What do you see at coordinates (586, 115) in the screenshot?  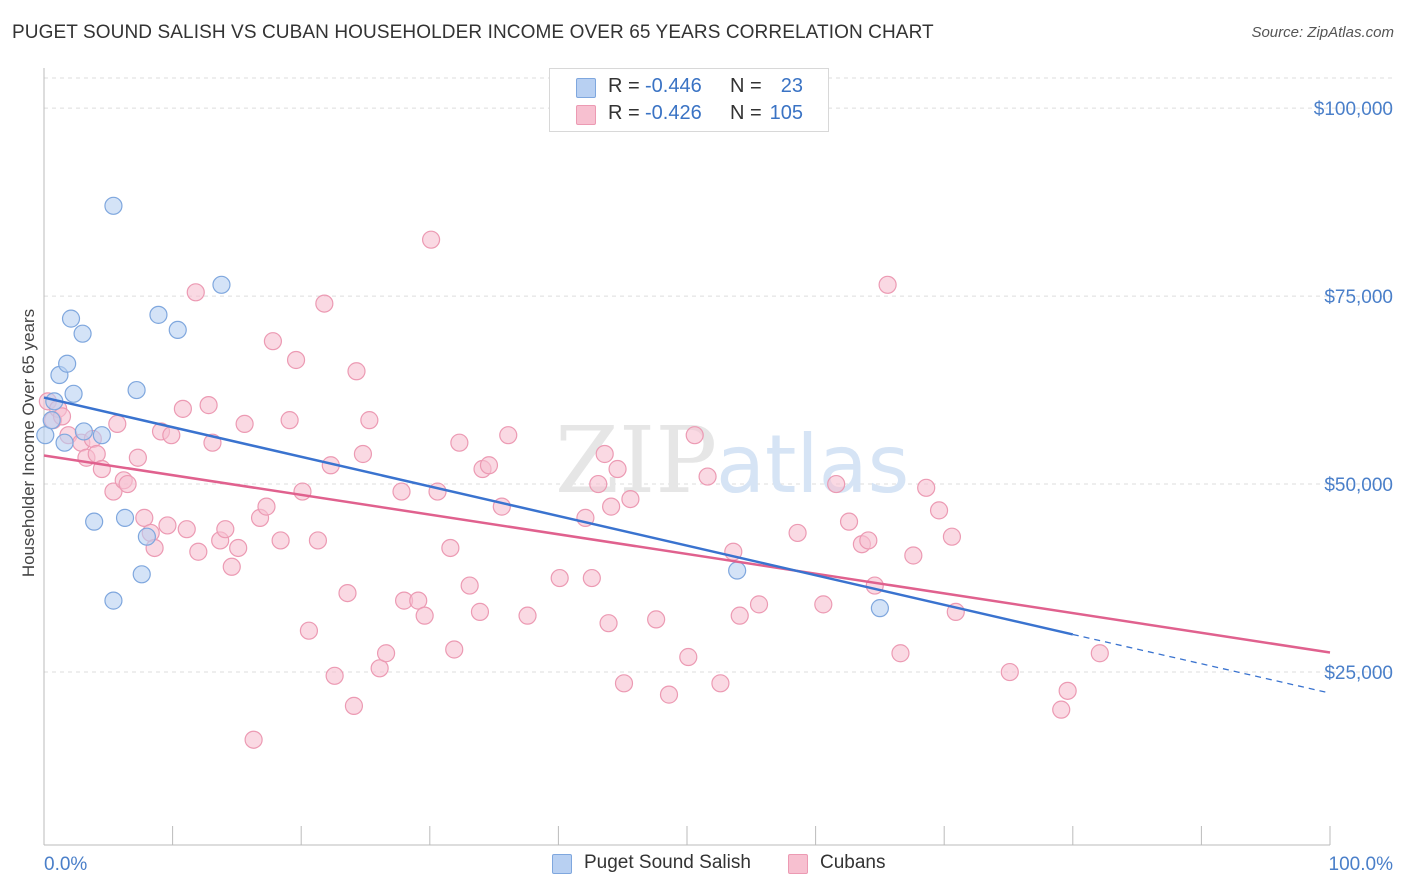 I see `legend-swatch-cubans` at bounding box center [586, 115].